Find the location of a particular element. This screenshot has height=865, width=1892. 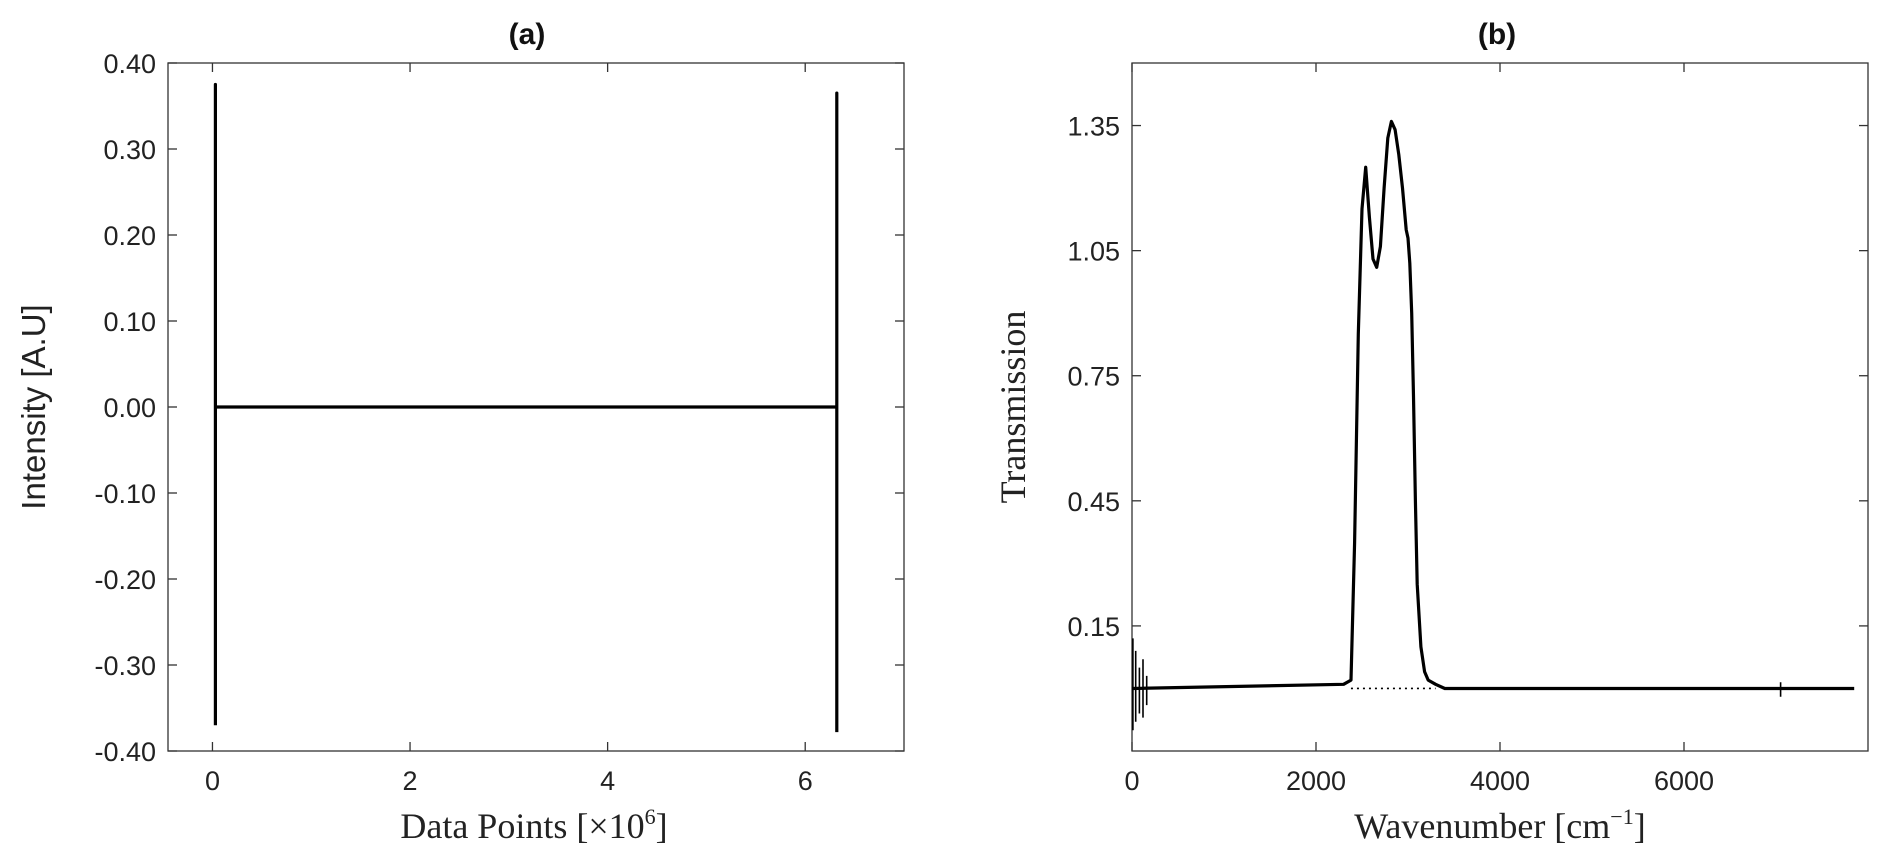

panel-a-x-axis-label-end: ] is located at coordinates (662, 826).